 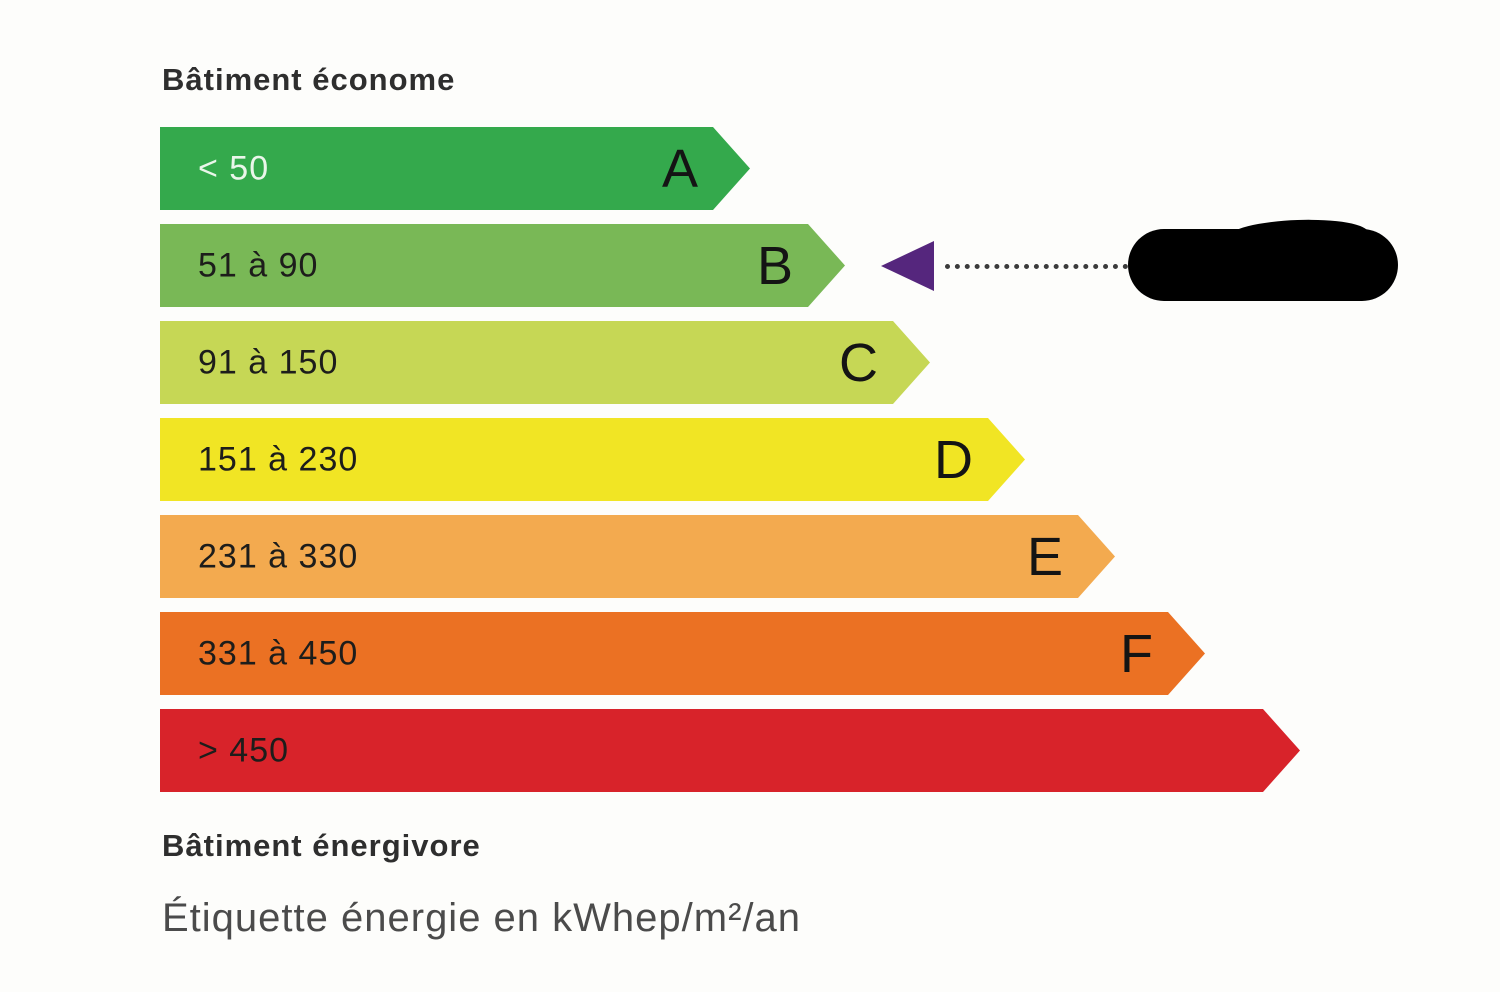 What do you see at coordinates (730, 750) in the screenshot?
I see `energy-class-bar-g: > 450` at bounding box center [730, 750].